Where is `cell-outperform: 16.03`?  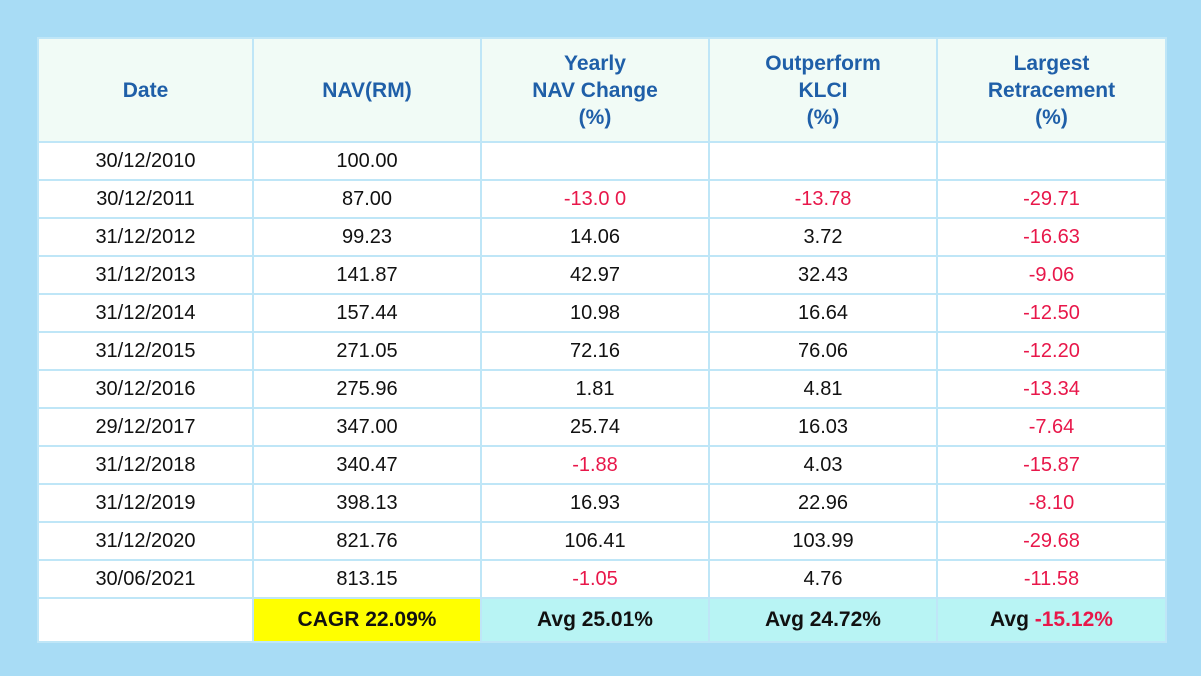 cell-outperform: 16.03 is located at coordinates (823, 427).